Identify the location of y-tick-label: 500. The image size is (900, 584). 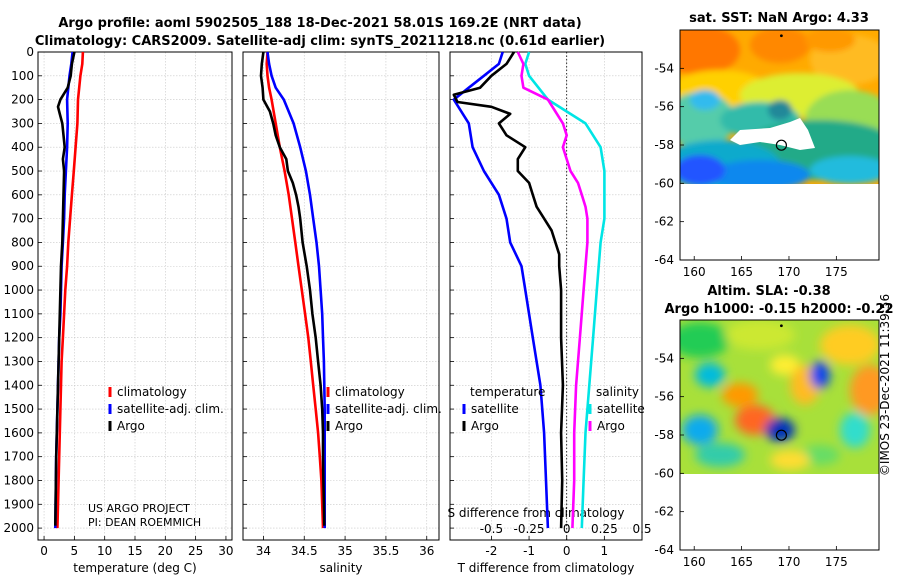
(22, 171).